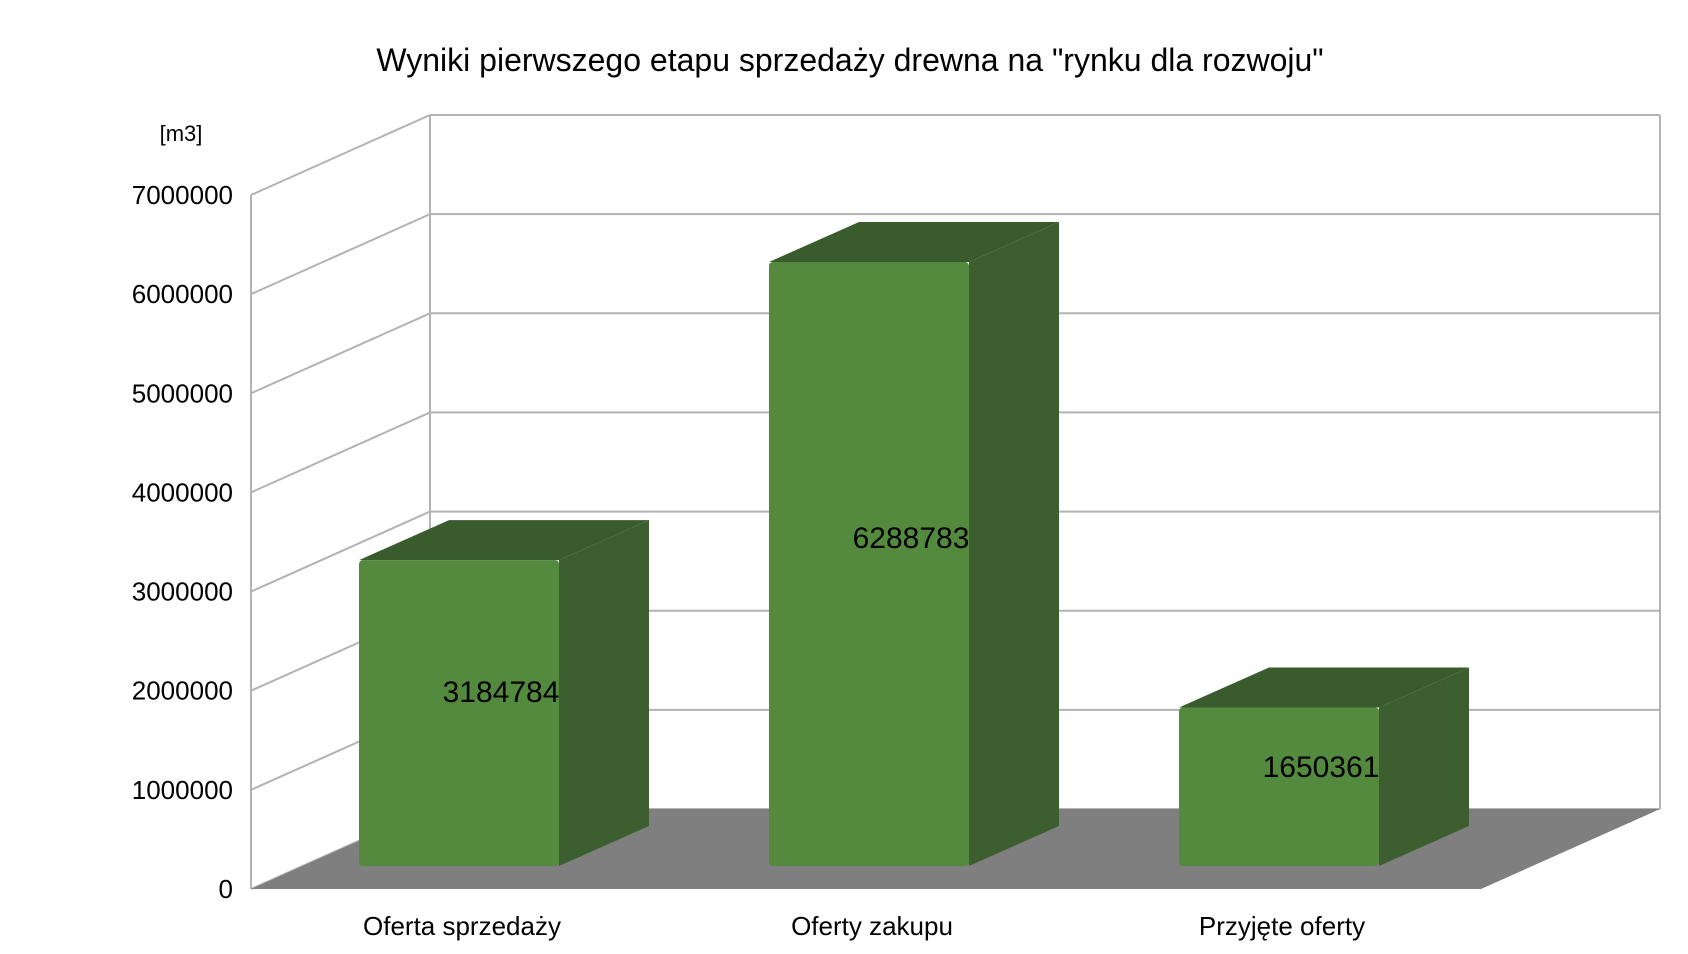 This screenshot has width=1688, height=954. I want to click on y-axis-label: [m3], so click(181, 133).